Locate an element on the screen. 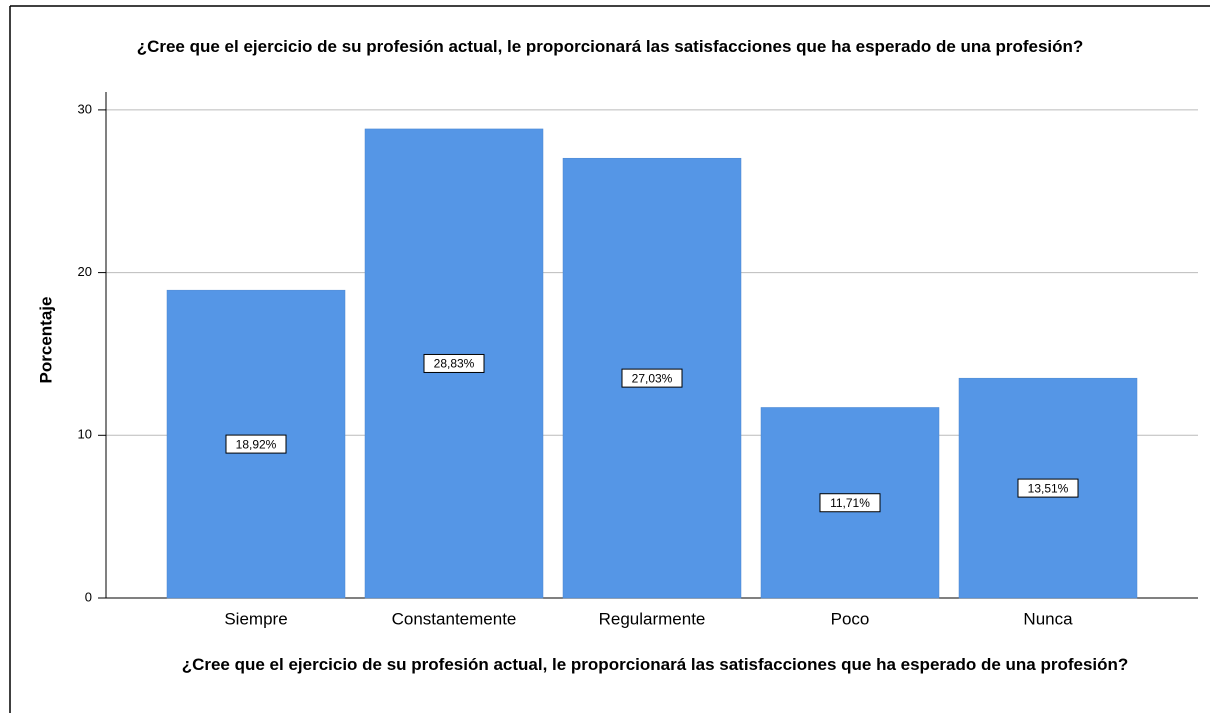 This screenshot has height=713, width=1210. y-axis-label: Porcentaje is located at coordinates (45, 340).